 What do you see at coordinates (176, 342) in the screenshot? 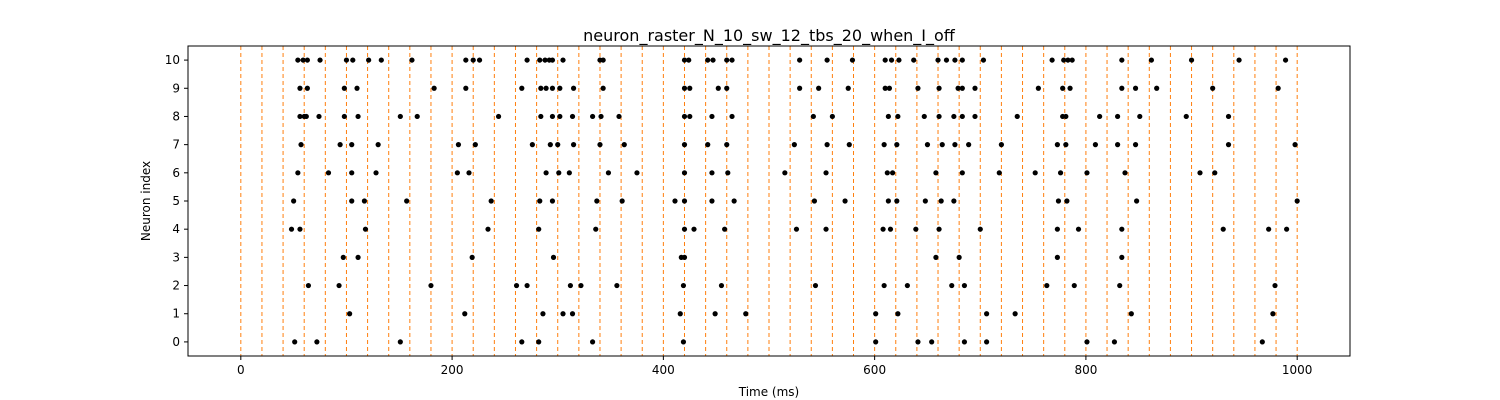
I see `y-tick-label: 0` at bounding box center [176, 342].